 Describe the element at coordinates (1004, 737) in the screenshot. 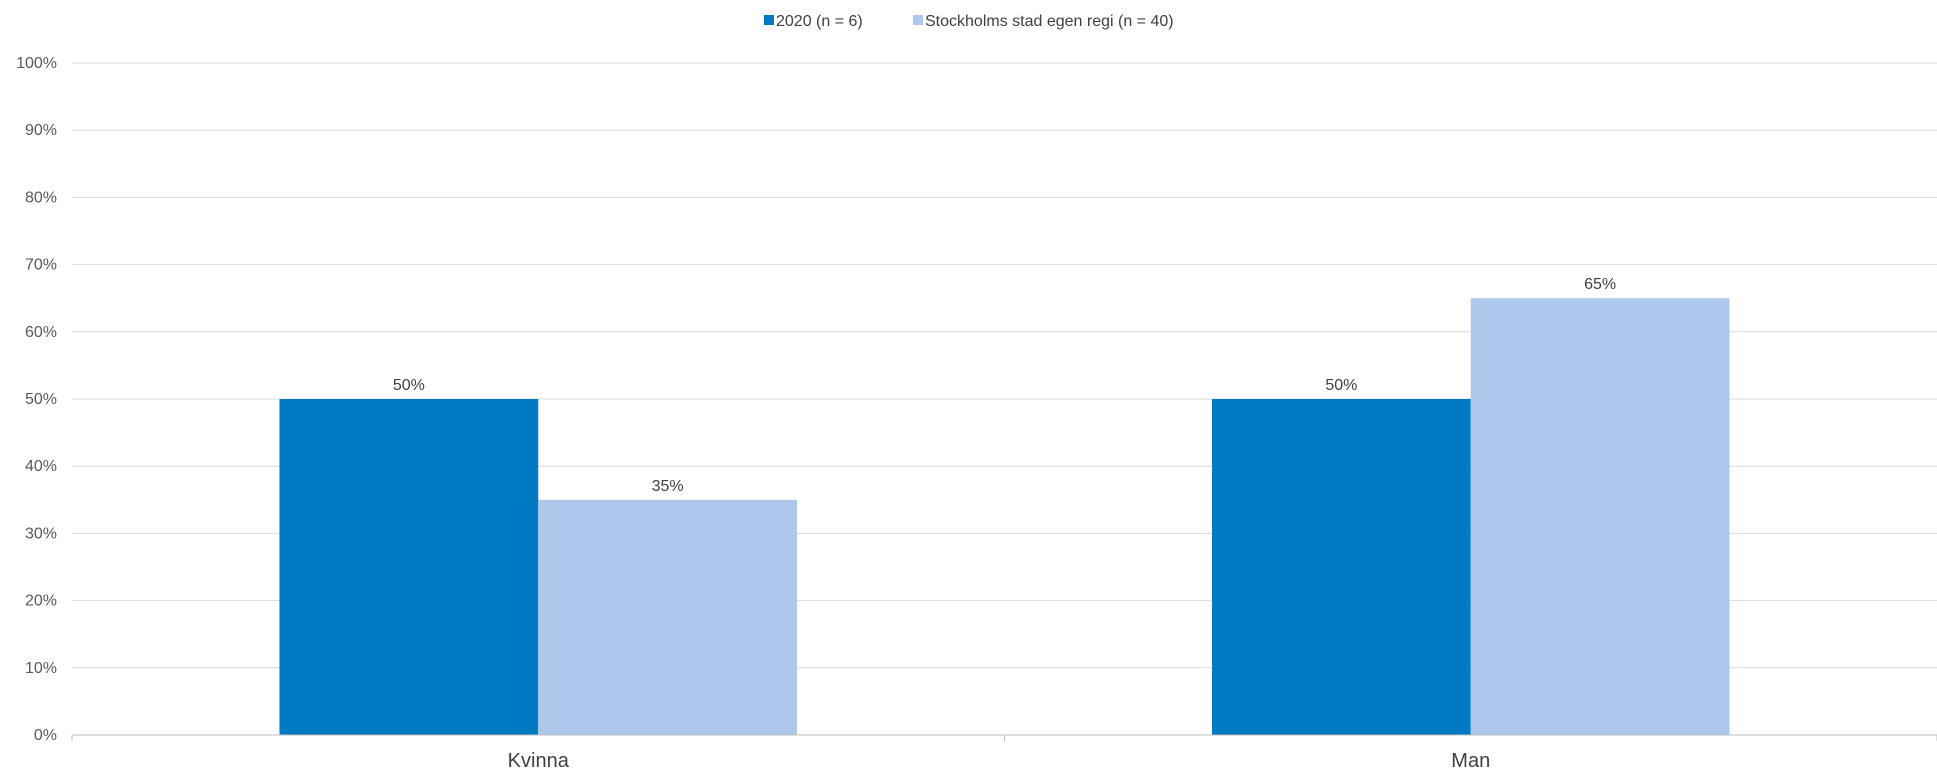

I see `x-axis` at that location.